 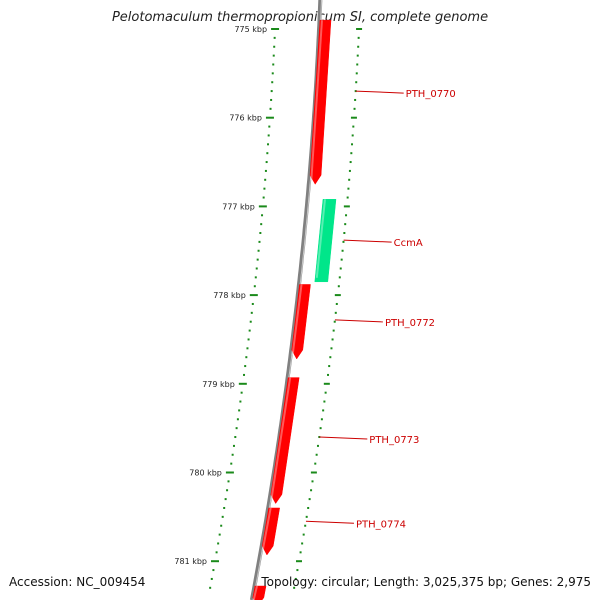 I want to click on tick-label: 779 kbp, so click(x=218, y=384).